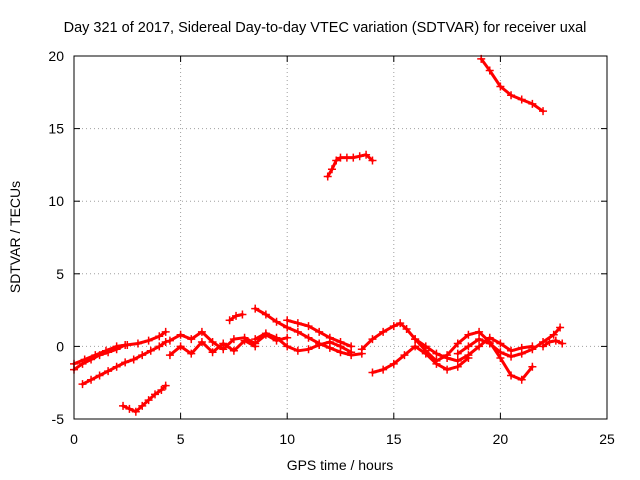  I want to click on x-axis-label: GPS time / hours, so click(340, 465).